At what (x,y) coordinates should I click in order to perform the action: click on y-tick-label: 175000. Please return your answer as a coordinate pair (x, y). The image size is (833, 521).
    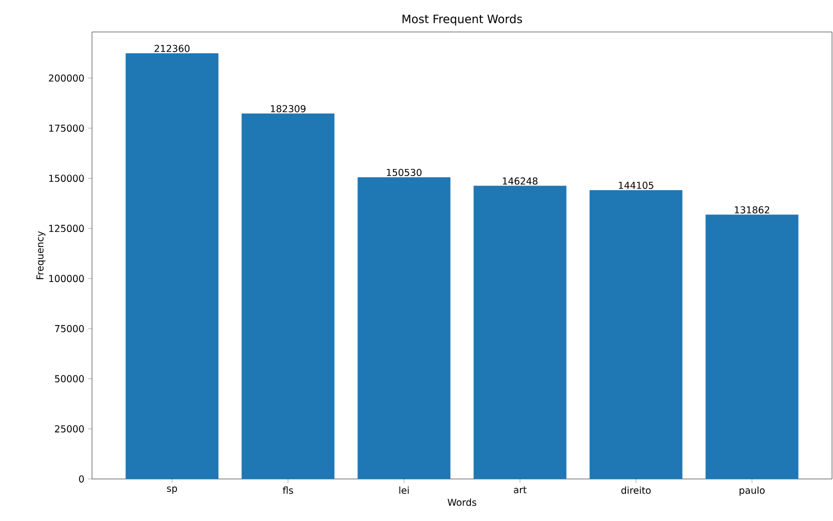
    Looking at the image, I should click on (66, 128).